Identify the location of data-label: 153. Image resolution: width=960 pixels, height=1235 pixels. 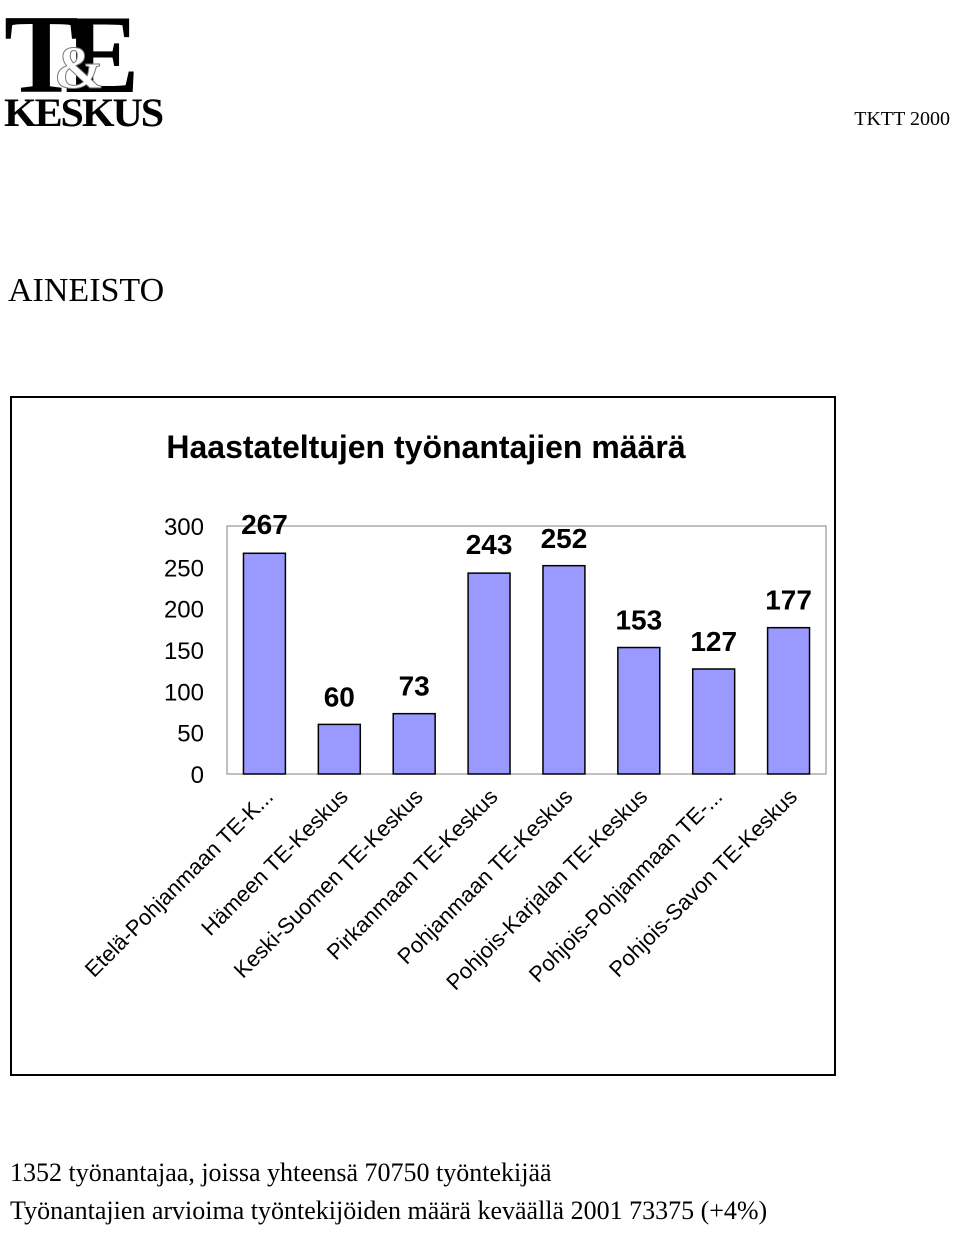
(638, 620).